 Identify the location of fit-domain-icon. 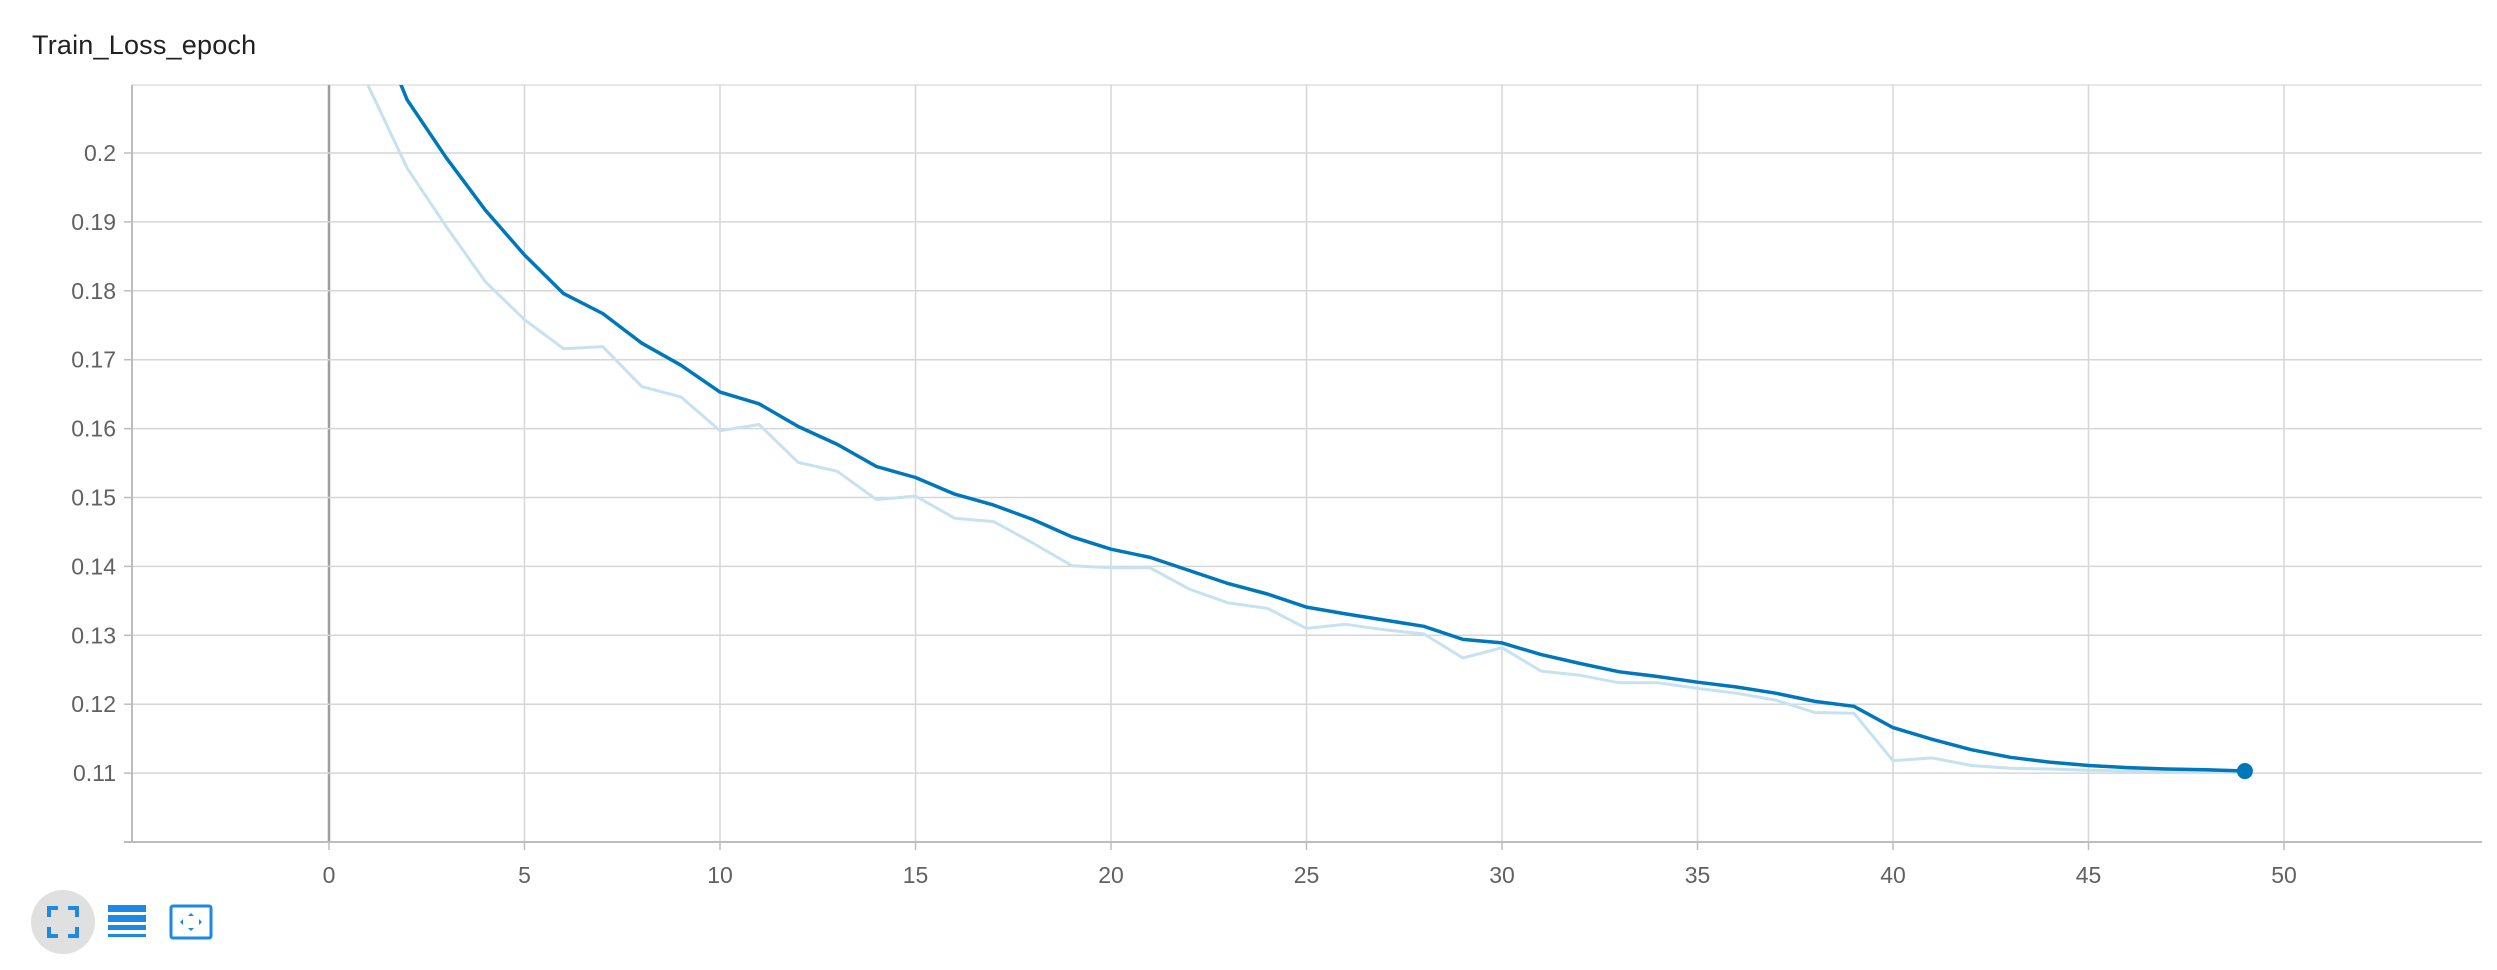
(191, 922).